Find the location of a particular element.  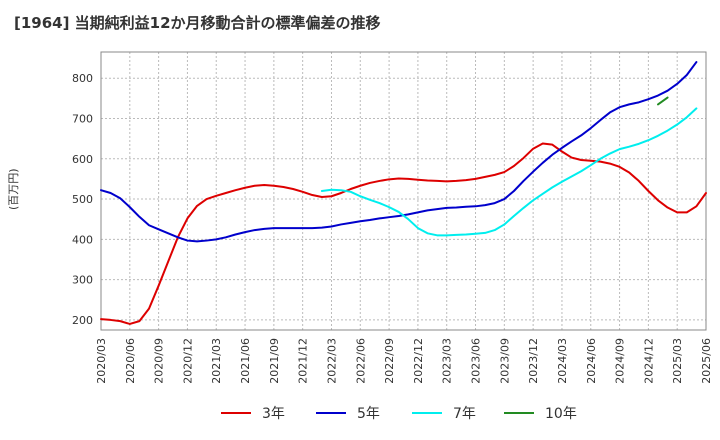

x-tick-label: 2023/12 is located at coordinates (533, 361).